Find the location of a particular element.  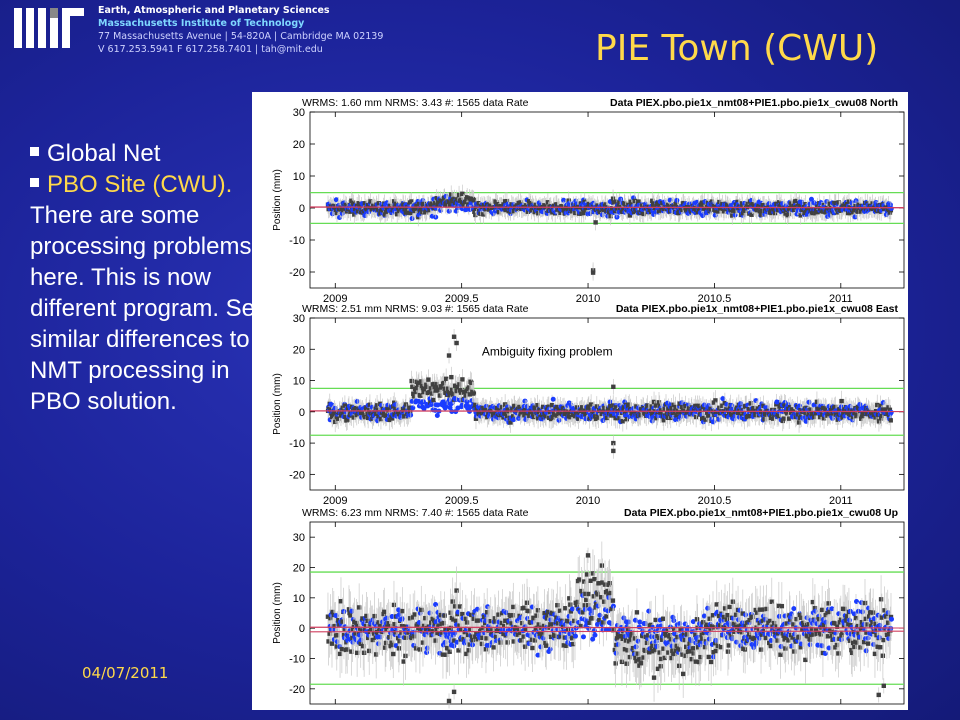

bullet-square-icon is located at coordinates (34, 183).